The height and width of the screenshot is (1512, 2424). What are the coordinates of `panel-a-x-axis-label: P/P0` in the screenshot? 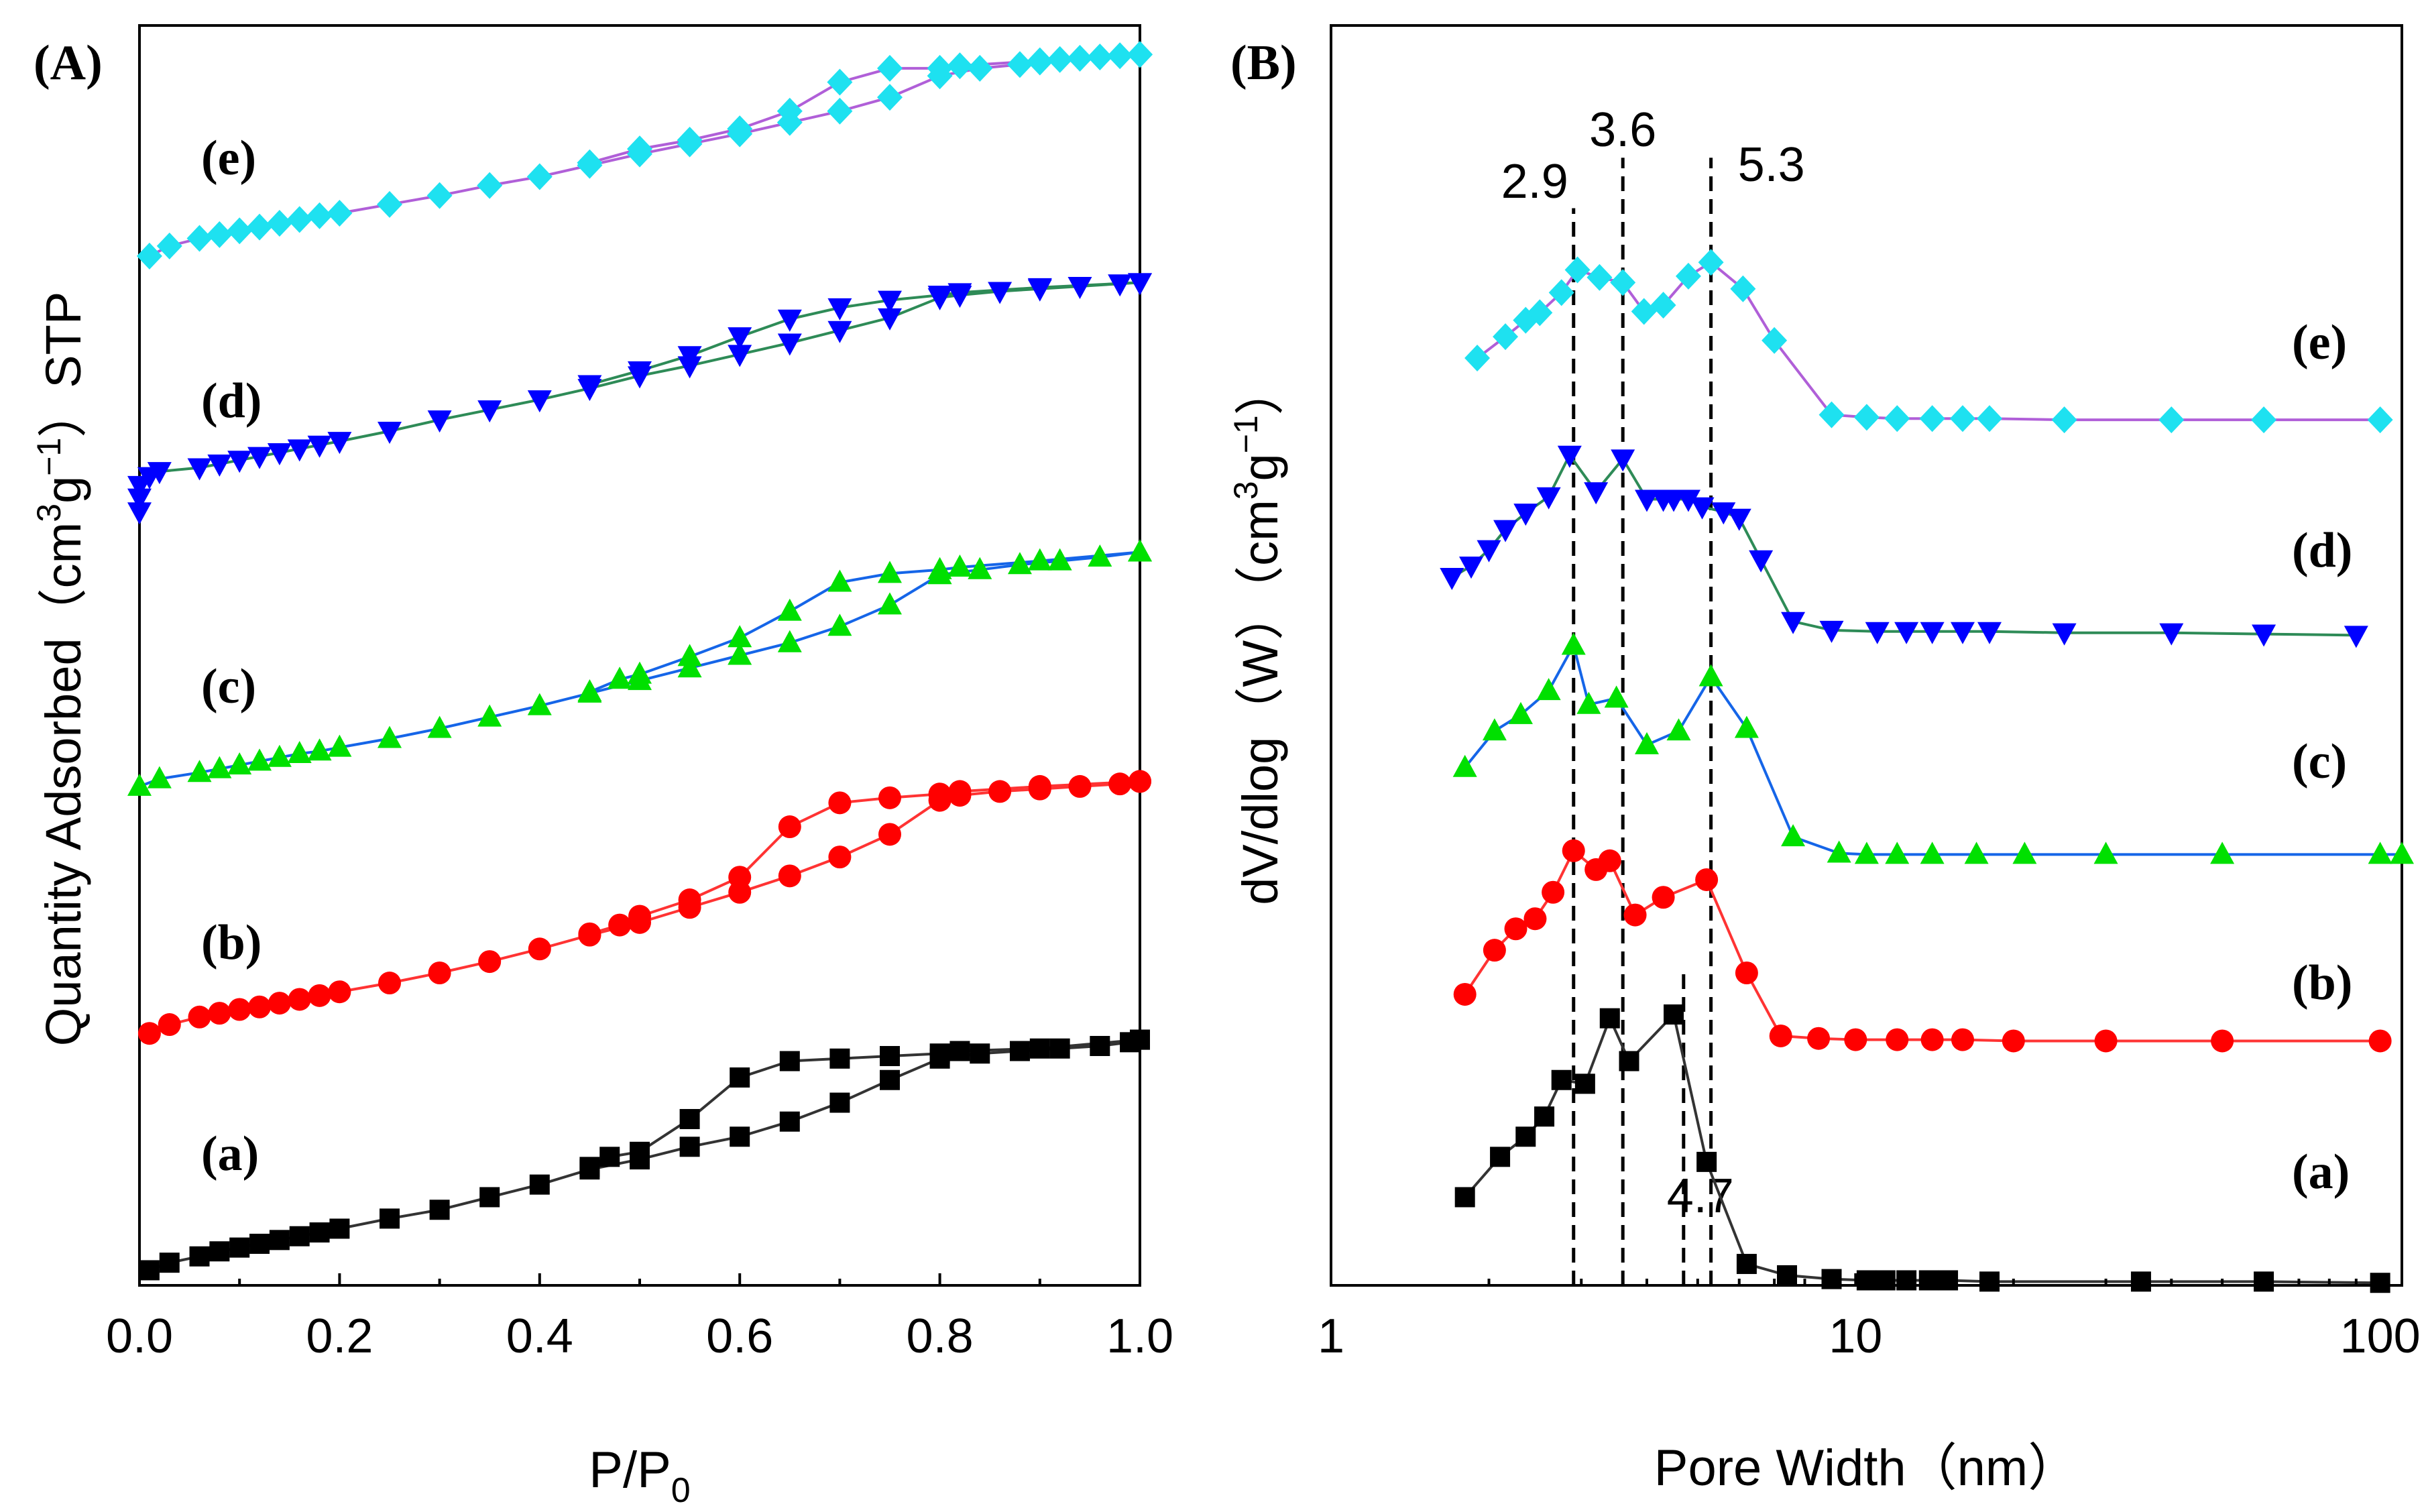 It's located at (639, 1476).